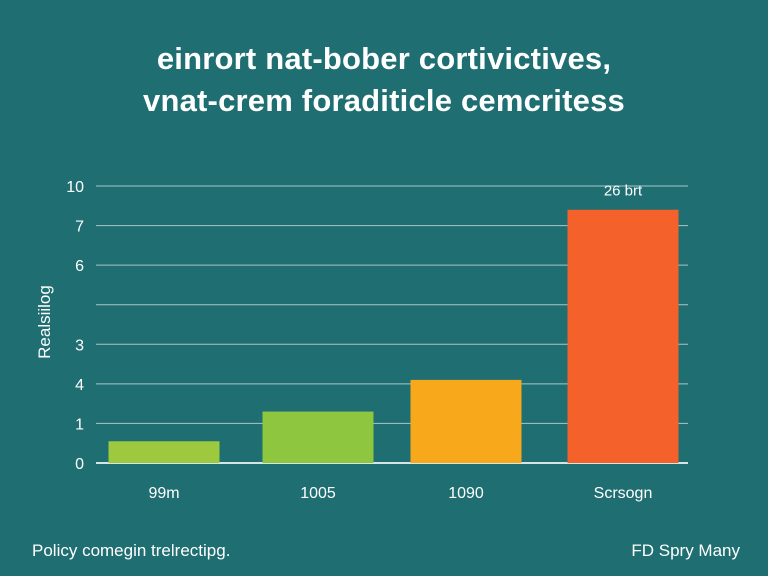 This screenshot has width=768, height=576. What do you see at coordinates (384, 58) in the screenshot?
I see `chart-title-line-1: einrort nat-bober cortivictives,` at bounding box center [384, 58].